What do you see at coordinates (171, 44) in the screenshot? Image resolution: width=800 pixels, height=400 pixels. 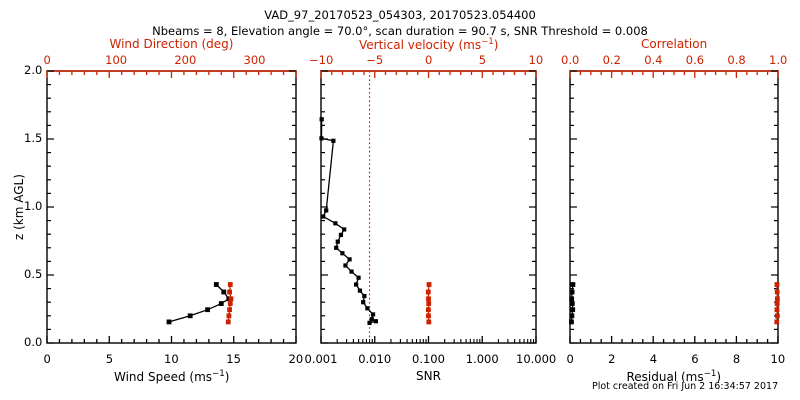 I see `panel1-top-axis-title: Wind Direction (deg)` at bounding box center [171, 44].